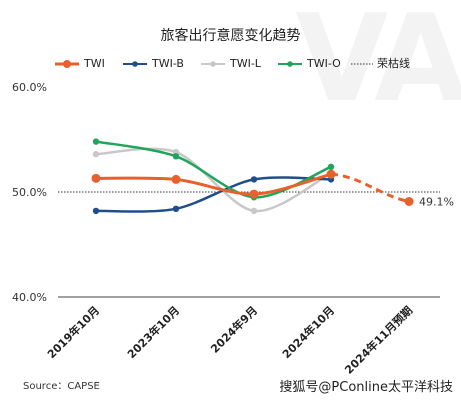 This screenshot has width=461, height=409. What do you see at coordinates (324, 63) in the screenshot?
I see `legend-label: TWI-O` at bounding box center [324, 63].